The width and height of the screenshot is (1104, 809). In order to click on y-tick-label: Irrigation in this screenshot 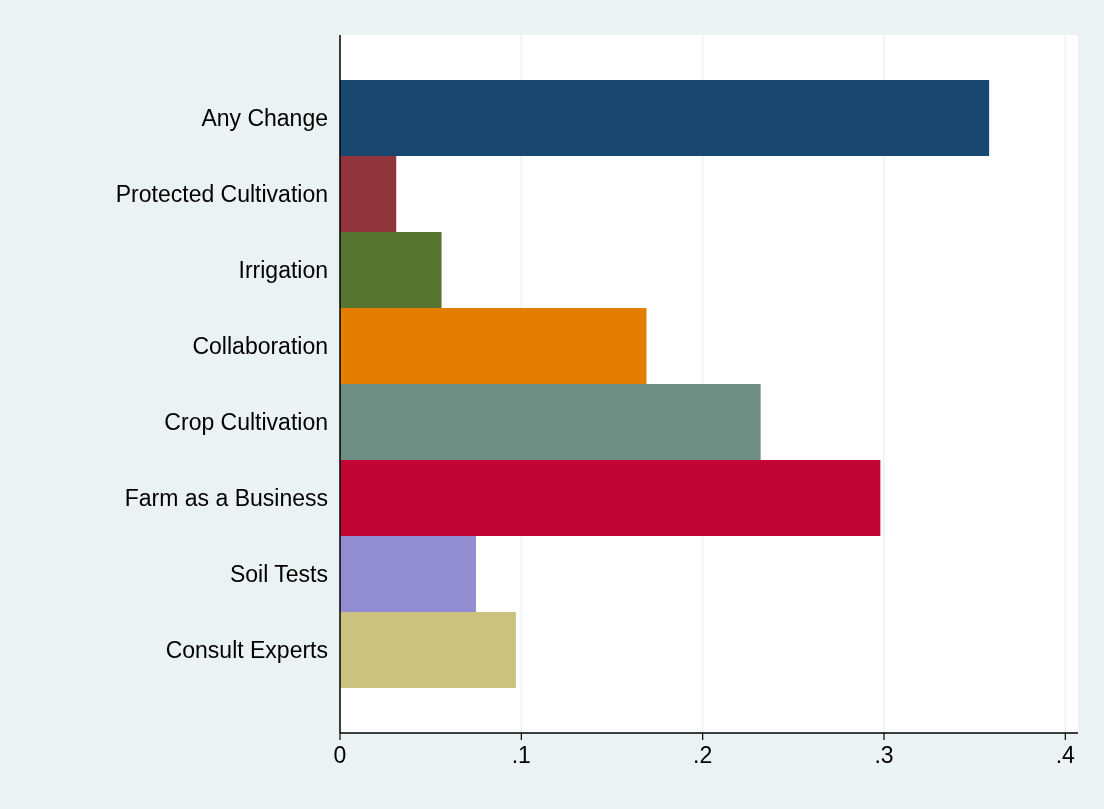, I will do `click(283, 270)`.